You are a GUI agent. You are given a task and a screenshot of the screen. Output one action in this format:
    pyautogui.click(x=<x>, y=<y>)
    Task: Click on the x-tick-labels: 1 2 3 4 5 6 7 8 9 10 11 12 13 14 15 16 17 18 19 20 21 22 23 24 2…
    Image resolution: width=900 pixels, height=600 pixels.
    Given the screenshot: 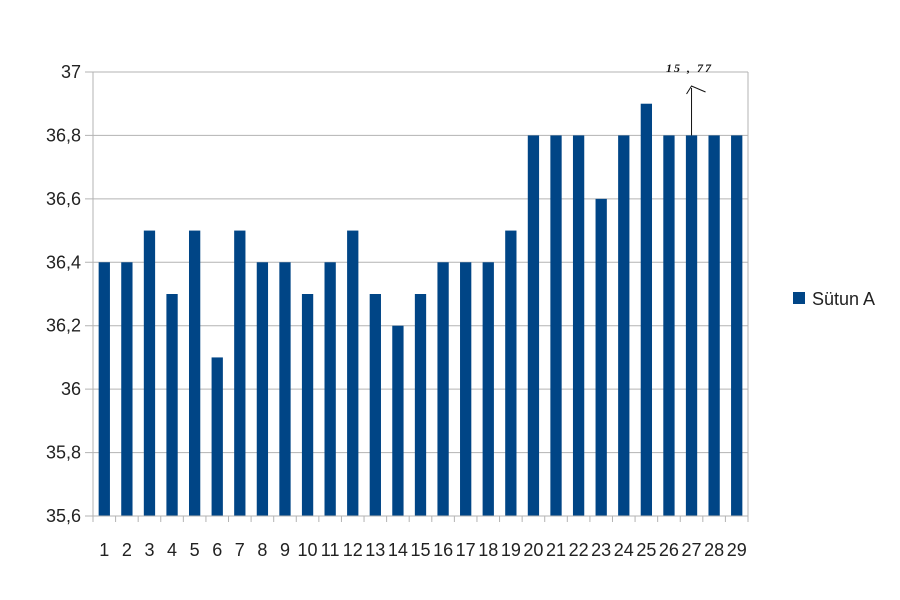 What is the action you would take?
    pyautogui.click(x=422, y=550)
    